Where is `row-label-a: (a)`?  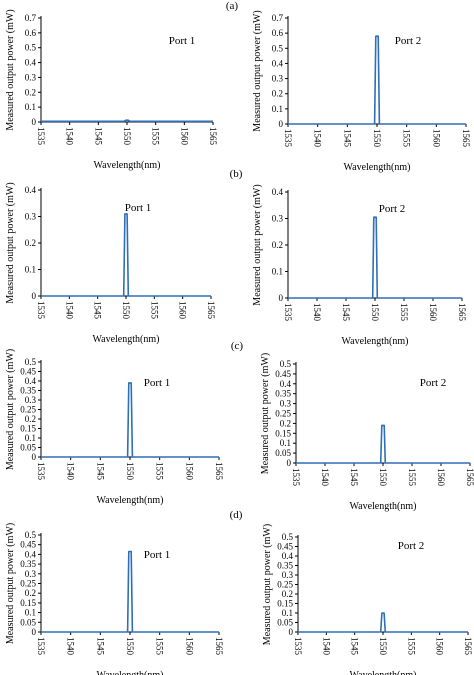
row-label-a: (a) is located at coordinates (232, 6).